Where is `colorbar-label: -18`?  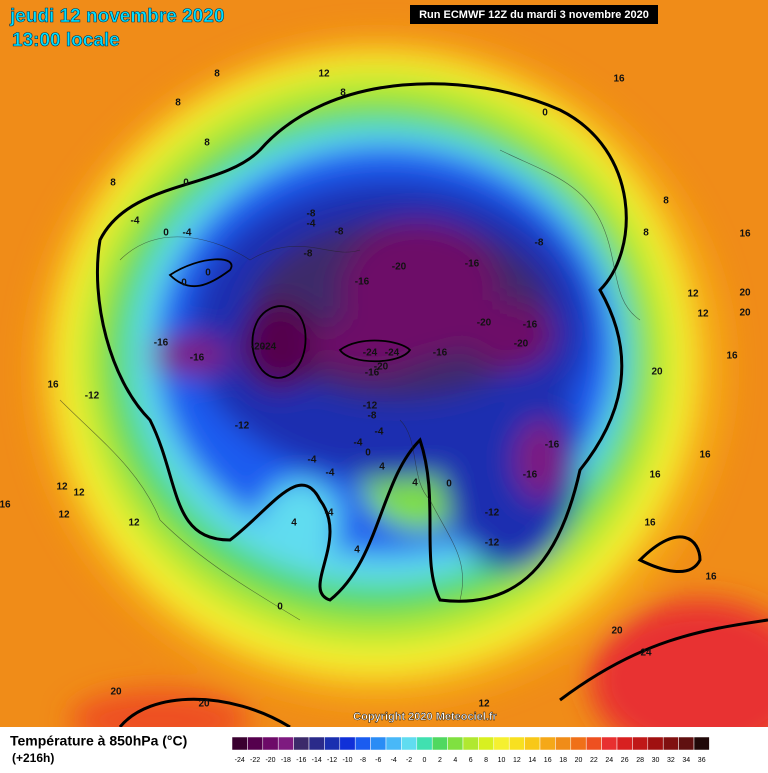
colorbar-label: -18 is located at coordinates (286, 760).